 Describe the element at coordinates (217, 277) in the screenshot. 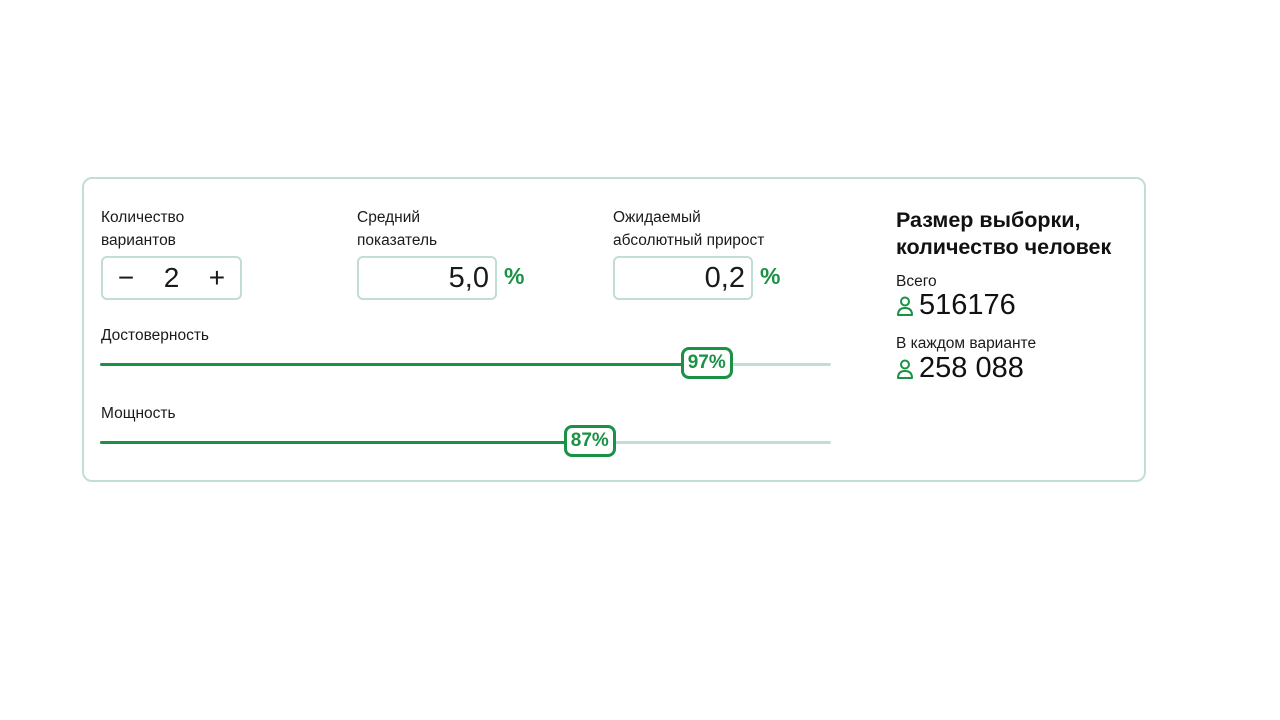

I see `increment-button: +` at that location.